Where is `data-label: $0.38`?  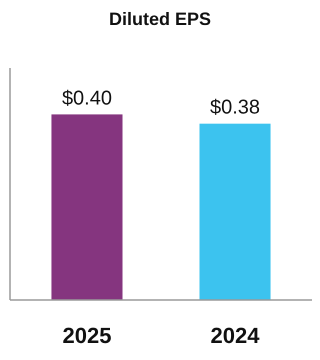
data-label: $0.38 is located at coordinates (235, 107).